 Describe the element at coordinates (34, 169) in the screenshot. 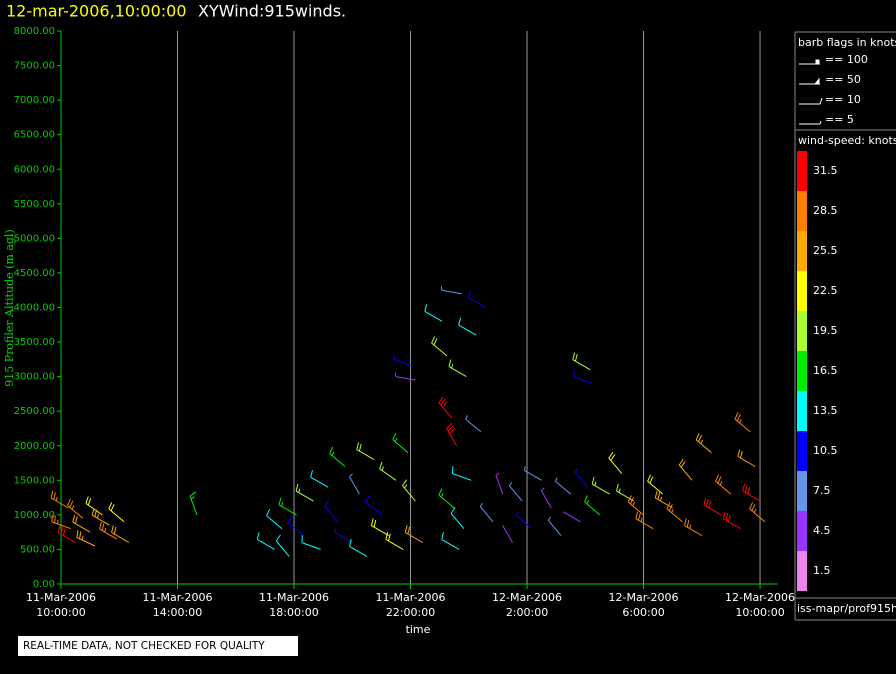

I see `y-tick-label: 6000.00` at that location.